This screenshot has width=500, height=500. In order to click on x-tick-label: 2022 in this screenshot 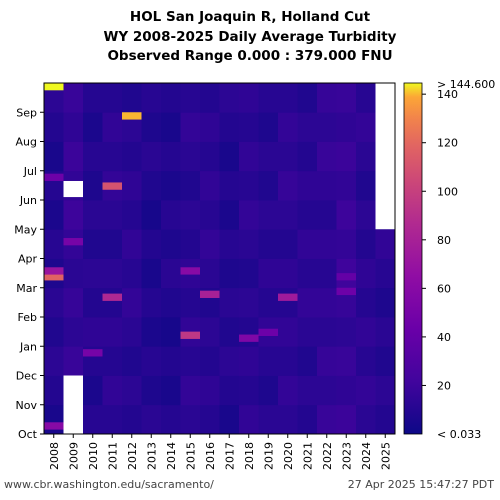, I will do `click(327, 456)`.